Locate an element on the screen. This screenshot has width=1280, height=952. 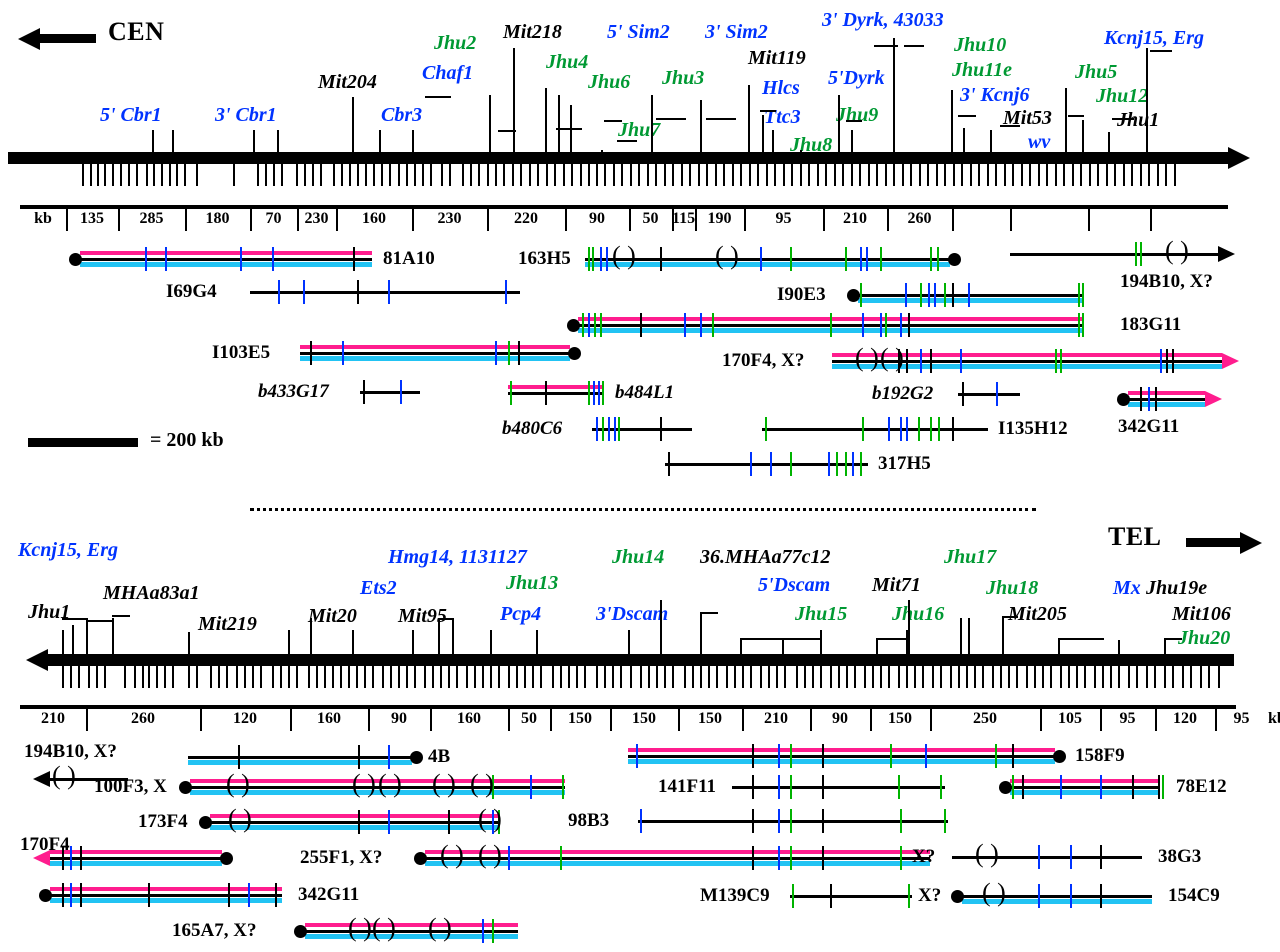
top-scale-label: 50 is located at coordinates (650, 218).